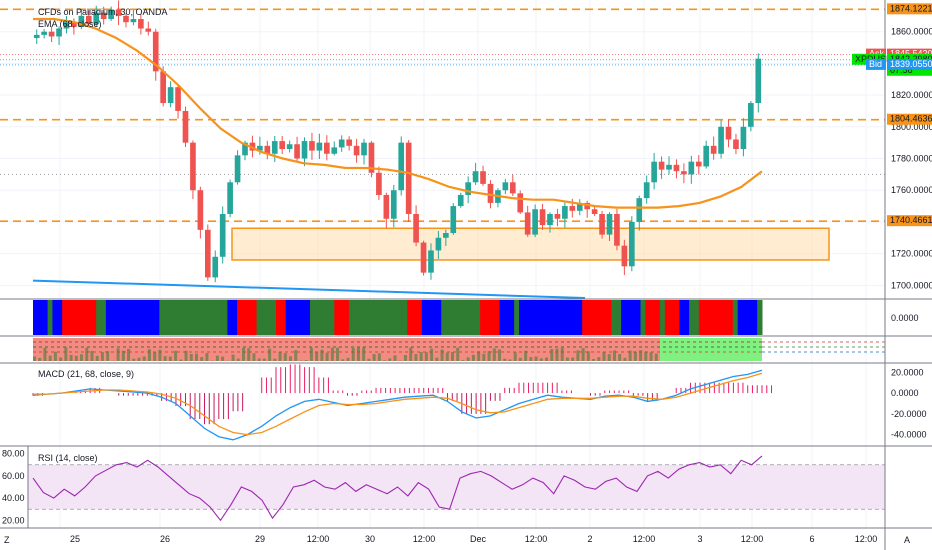 Image resolution: width=932 pixels, height=550 pixels. What do you see at coordinates (309, 289) in the screenshot?
I see `trendline` at bounding box center [309, 289].